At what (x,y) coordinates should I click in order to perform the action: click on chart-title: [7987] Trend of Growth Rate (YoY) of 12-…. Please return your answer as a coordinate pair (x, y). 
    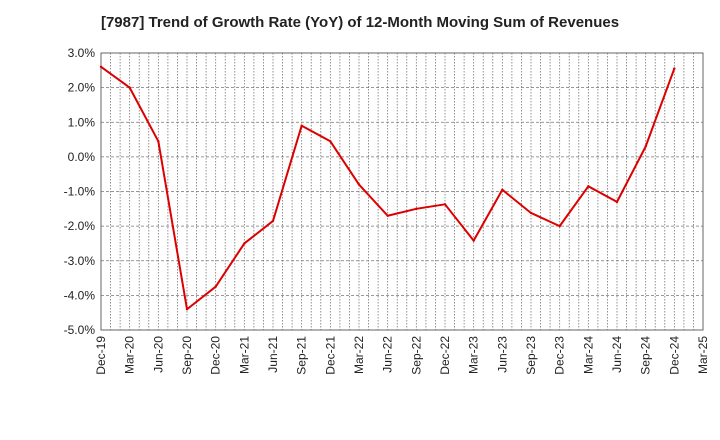
    Looking at the image, I should click on (360, 22).